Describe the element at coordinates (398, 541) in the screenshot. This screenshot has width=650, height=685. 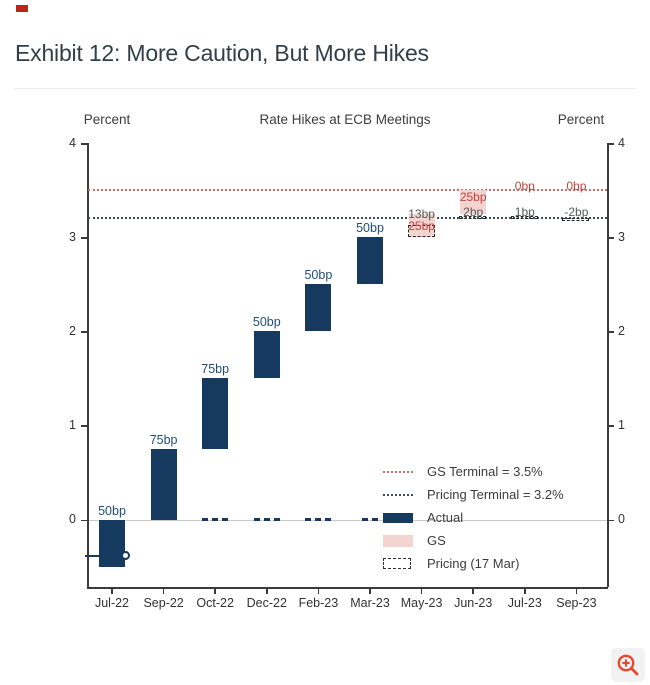
I see `legend-swatch-fill-pink` at that location.